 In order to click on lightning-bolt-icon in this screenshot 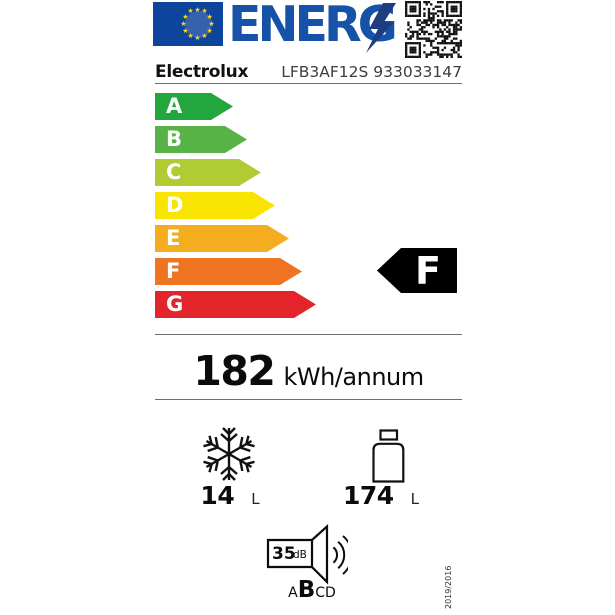, I will do `click(381, 28)`.